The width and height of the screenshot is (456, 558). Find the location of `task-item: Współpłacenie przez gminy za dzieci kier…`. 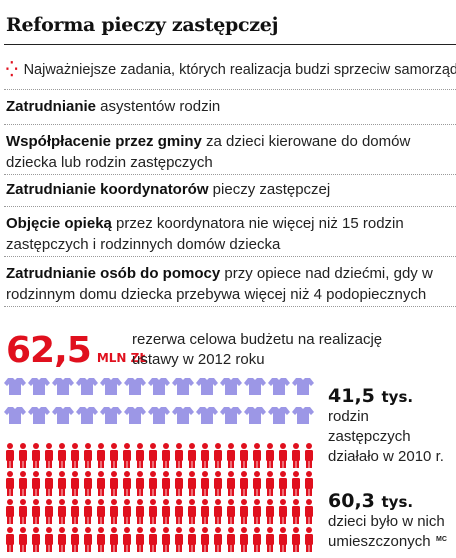

task-item: Współpłacenie przez gminy za dzieci kier… is located at coordinates (229, 152).